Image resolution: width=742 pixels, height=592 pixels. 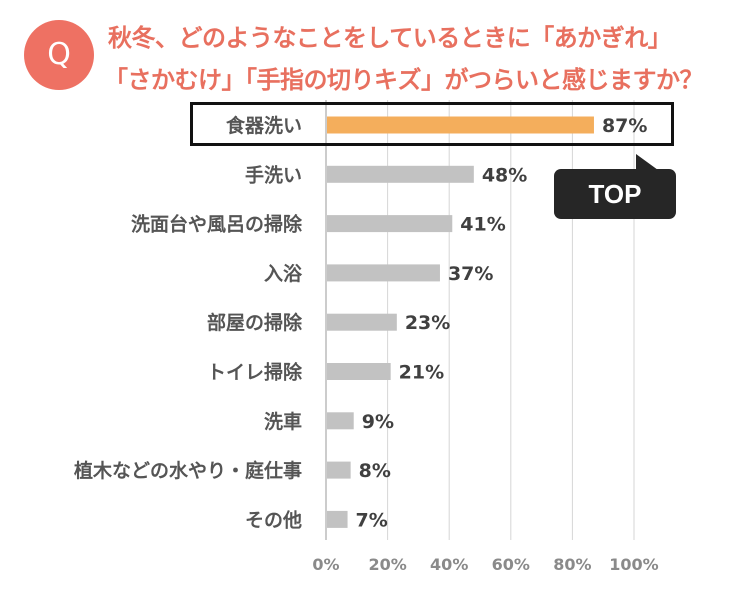 What do you see at coordinates (504, 175) in the screenshot?
I see `value-label: 48%` at bounding box center [504, 175].